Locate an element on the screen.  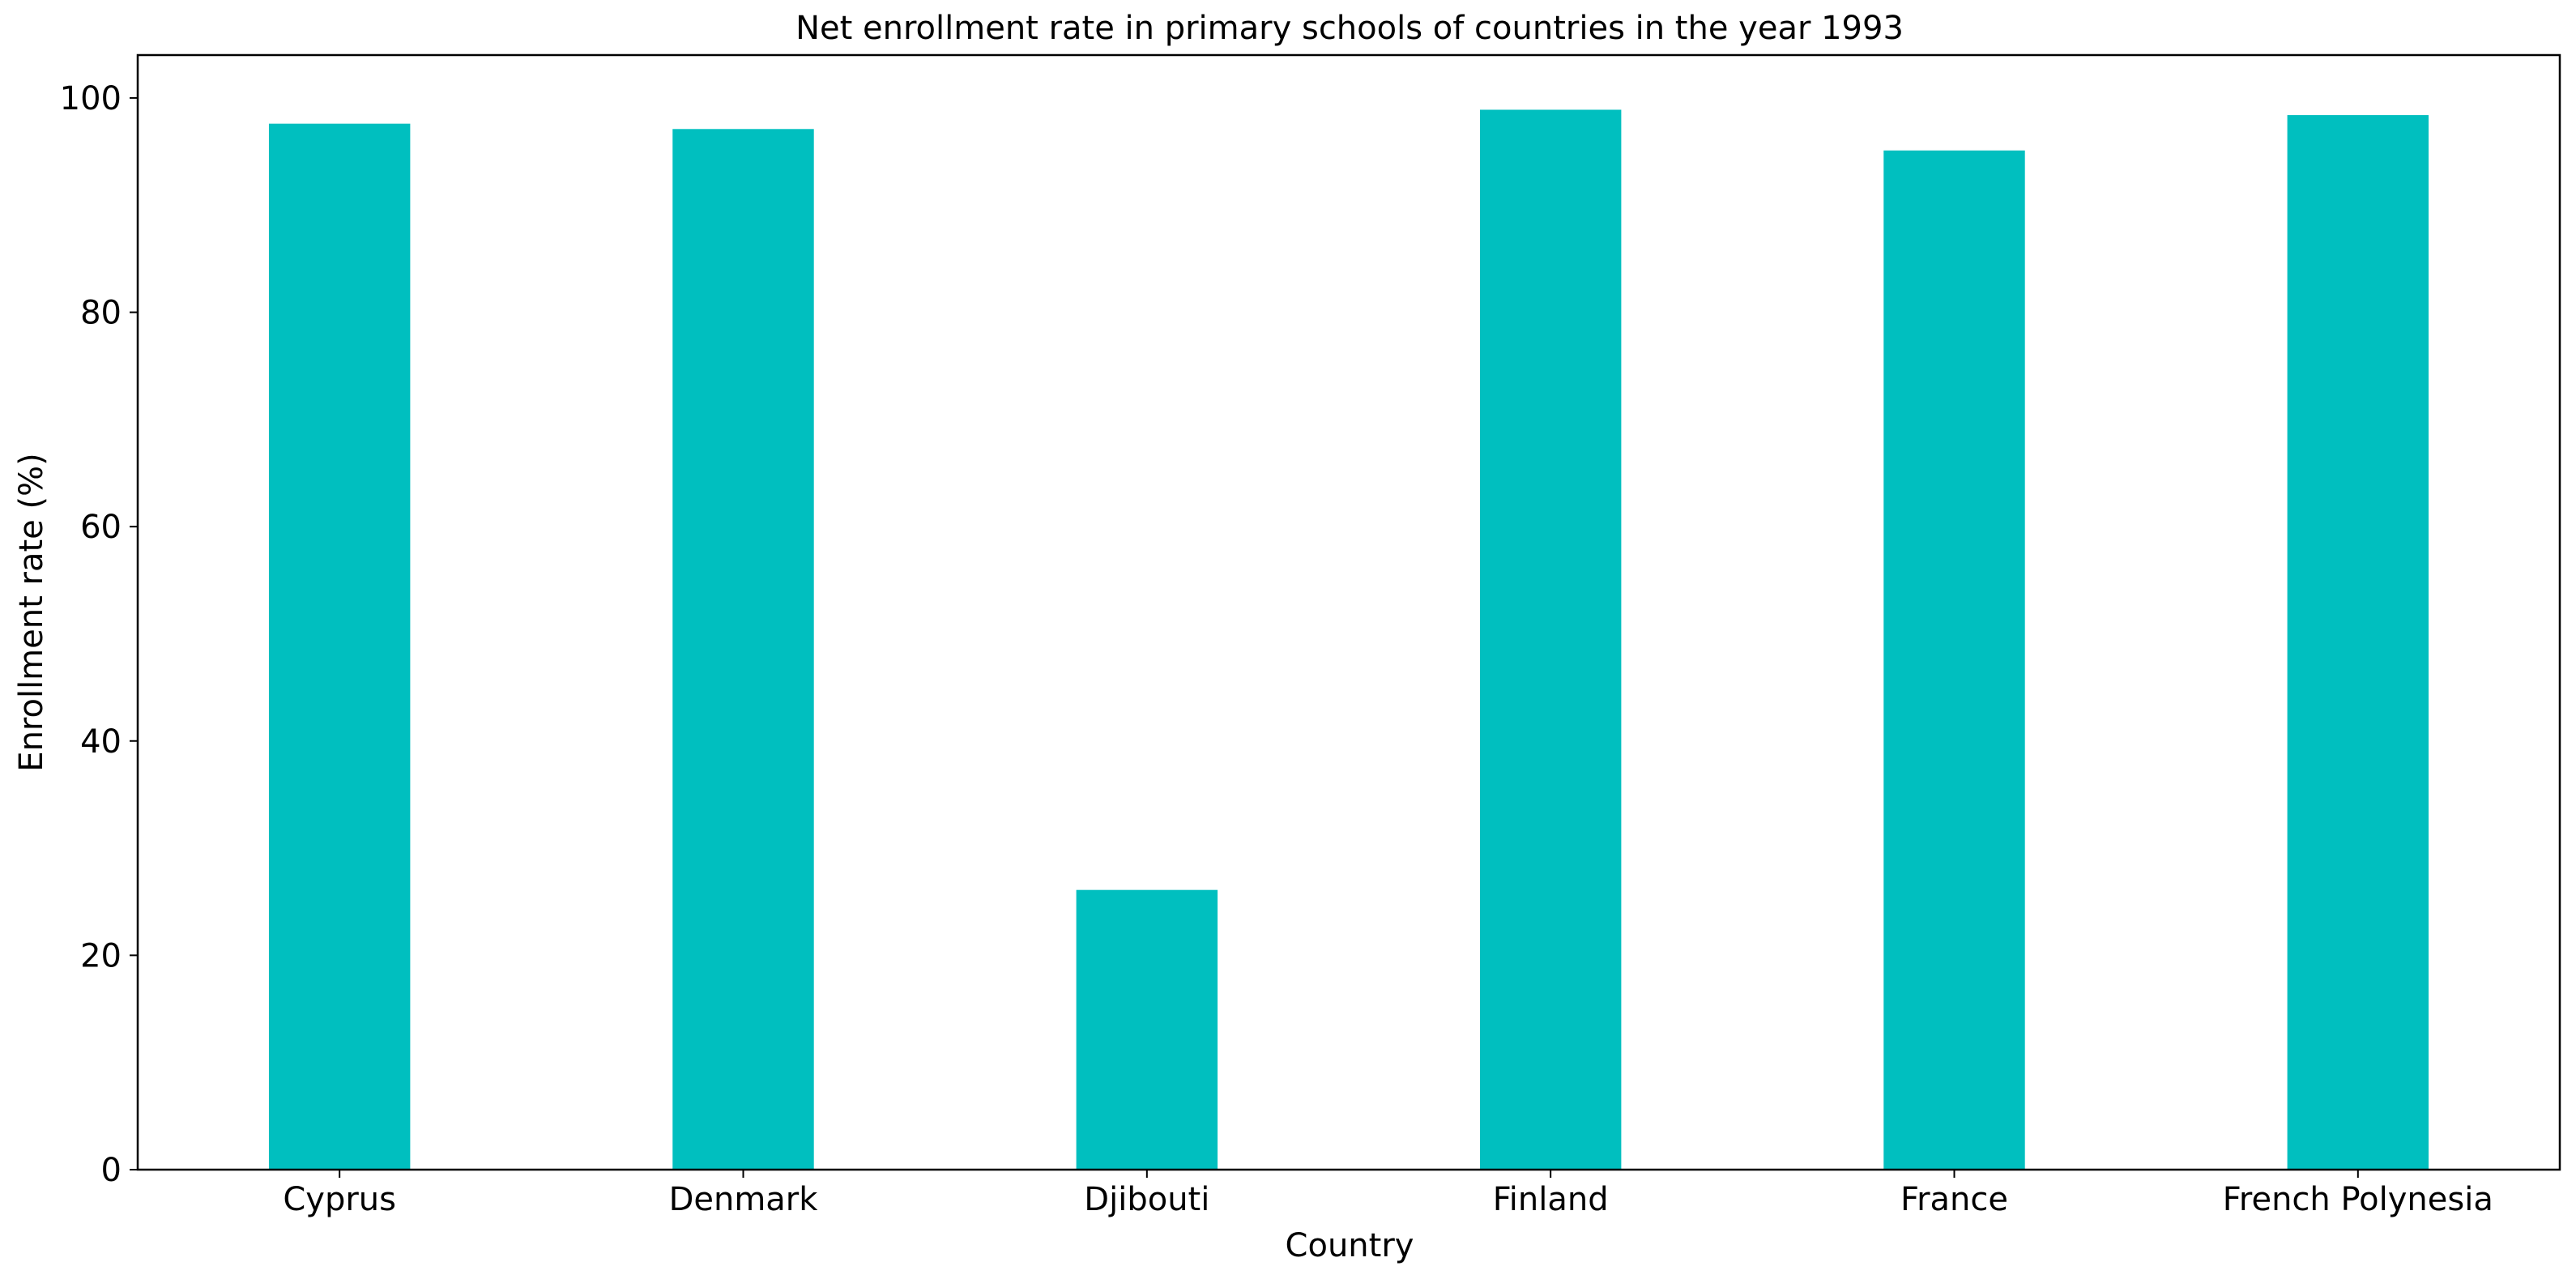
bar-finland is located at coordinates (1550, 639).